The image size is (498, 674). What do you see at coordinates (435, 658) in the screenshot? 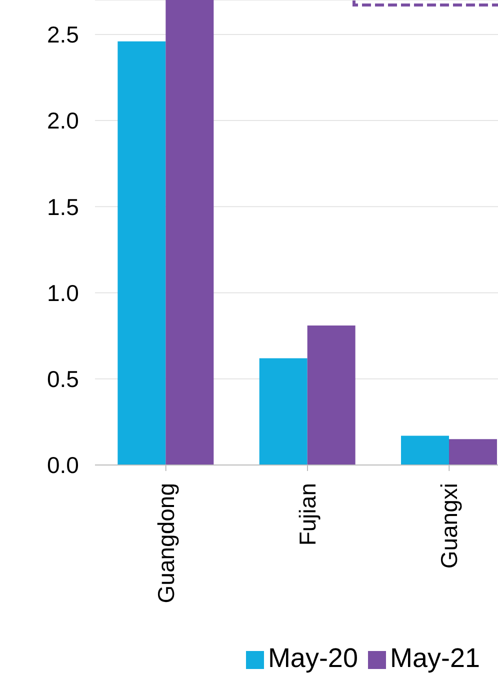
I see `legend-label: May-21` at bounding box center [435, 658].